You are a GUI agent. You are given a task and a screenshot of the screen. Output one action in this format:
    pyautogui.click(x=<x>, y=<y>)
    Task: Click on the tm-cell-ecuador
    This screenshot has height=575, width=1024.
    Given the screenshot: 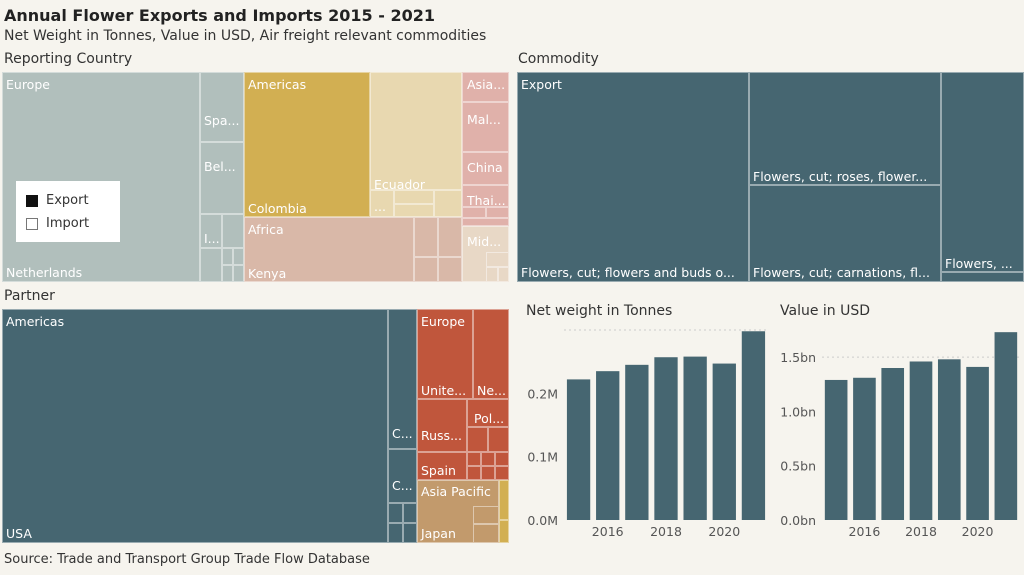 What is the action you would take?
    pyautogui.click(x=416, y=131)
    